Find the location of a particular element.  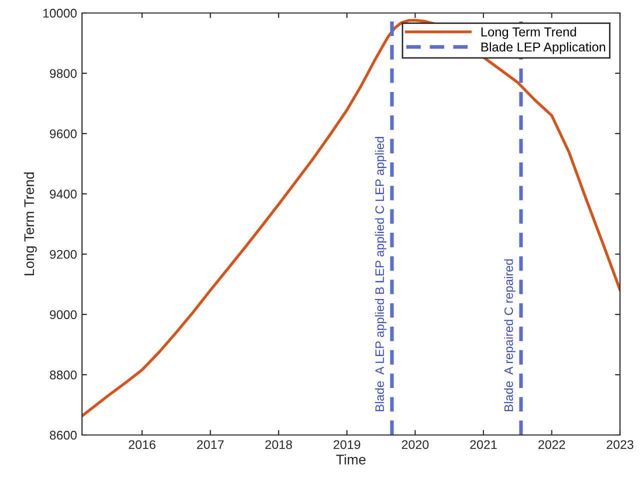

x-tick-label: 2023 is located at coordinates (620, 445).